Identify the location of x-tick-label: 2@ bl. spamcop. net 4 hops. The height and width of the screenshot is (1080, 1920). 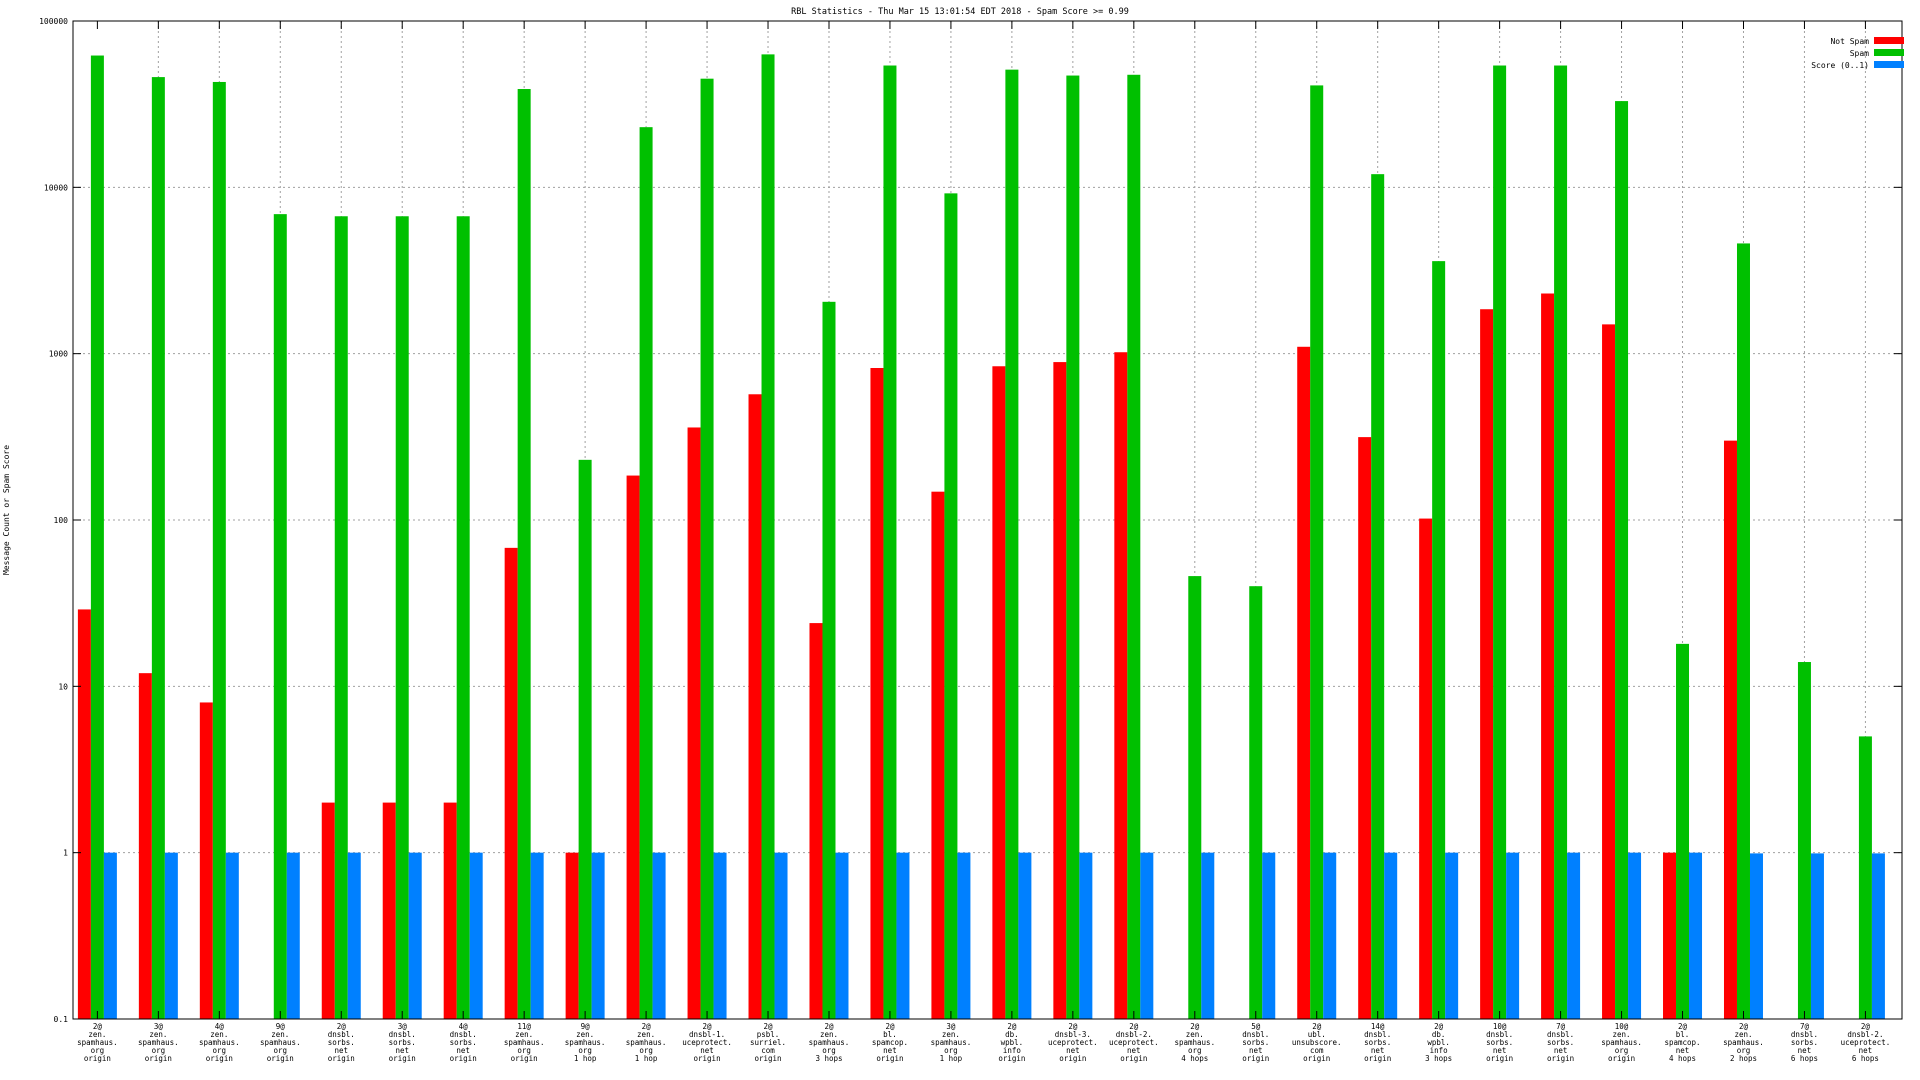
(1682, 1042).